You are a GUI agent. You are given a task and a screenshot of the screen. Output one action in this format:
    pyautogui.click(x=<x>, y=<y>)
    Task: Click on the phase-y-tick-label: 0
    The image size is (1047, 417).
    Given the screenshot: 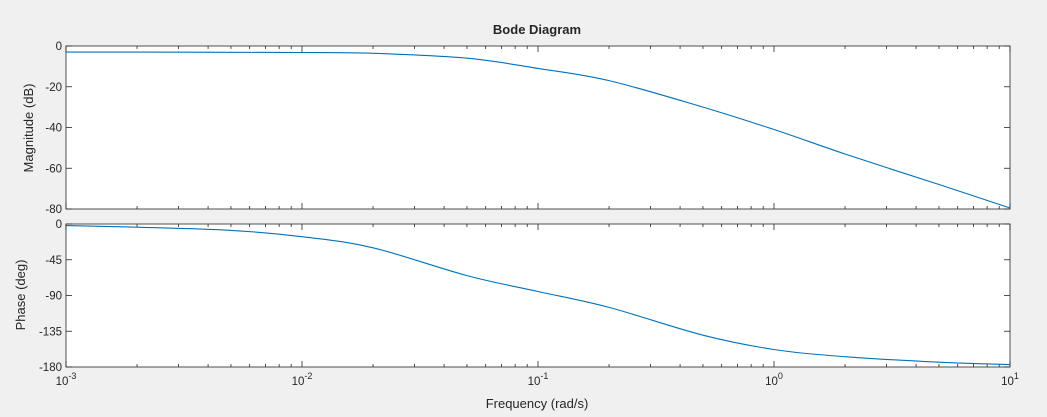 What is the action you would take?
    pyautogui.click(x=59, y=225)
    